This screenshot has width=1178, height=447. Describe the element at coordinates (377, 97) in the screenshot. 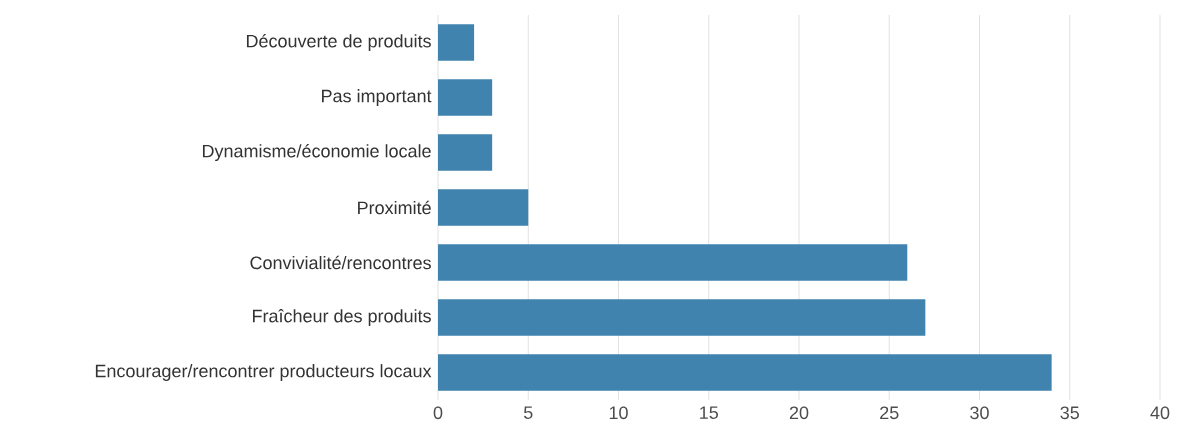

I see `y-tick-label: Pas important` at that location.